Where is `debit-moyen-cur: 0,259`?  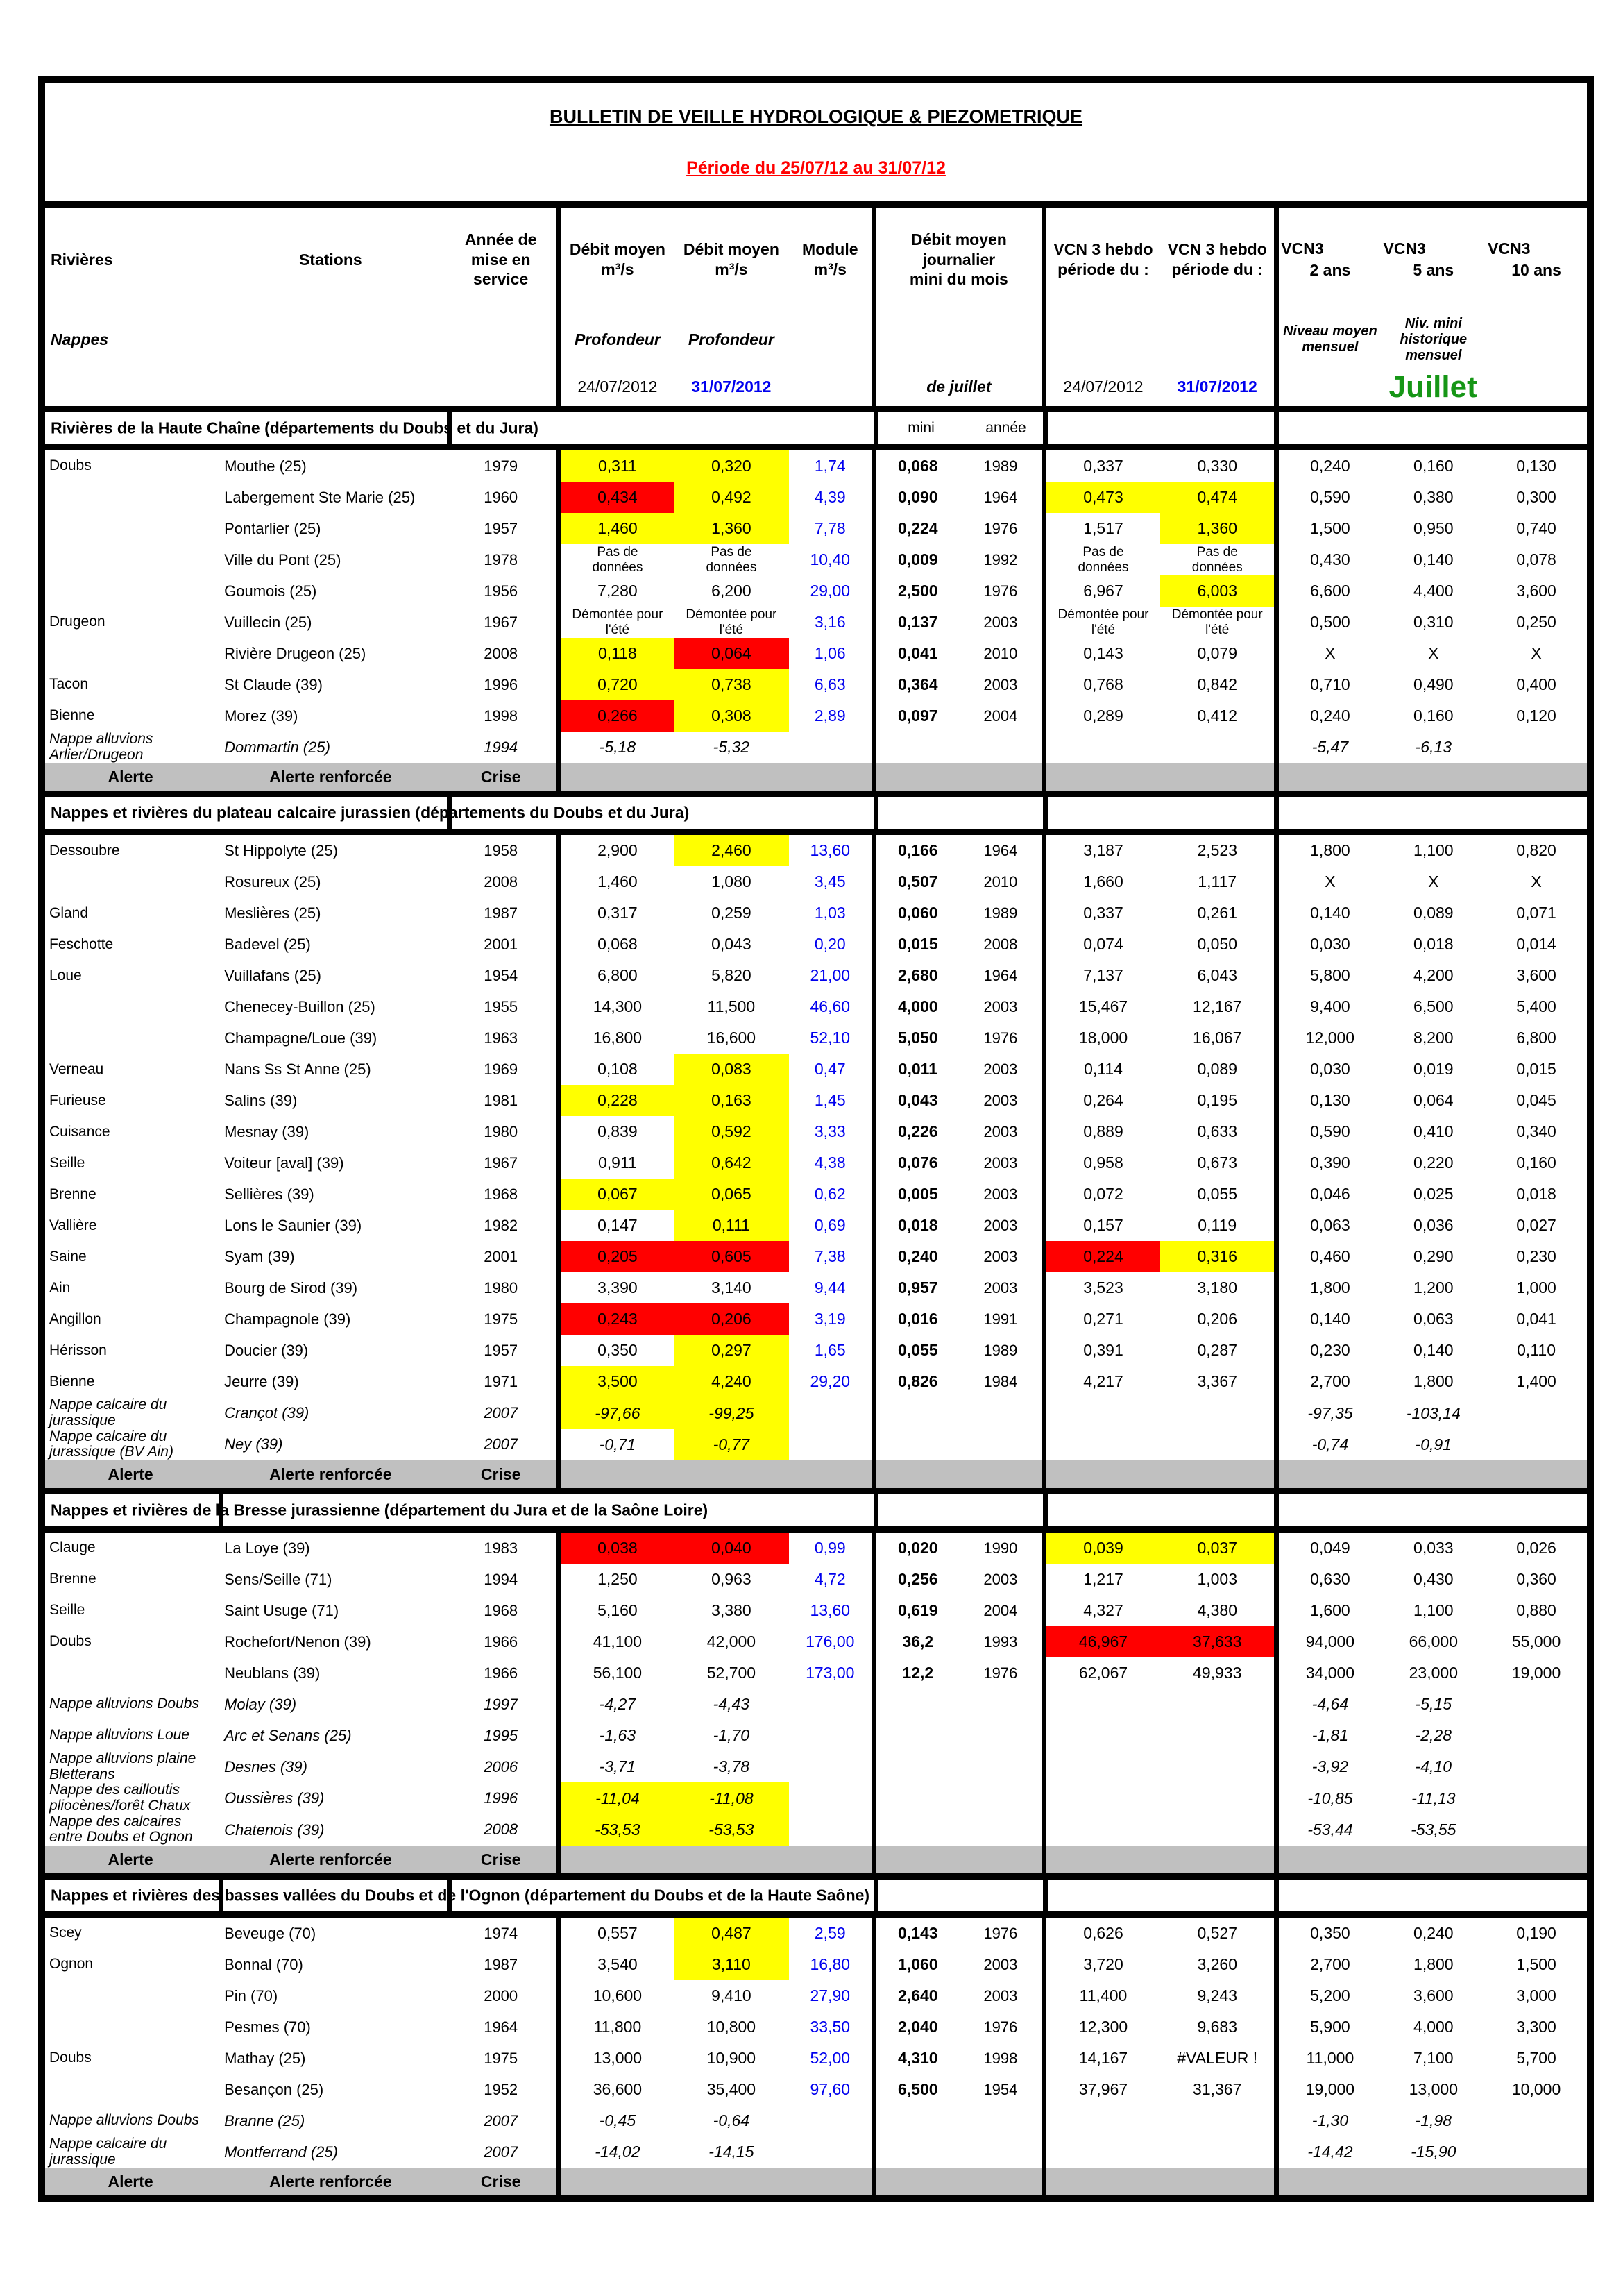 debit-moyen-cur: 0,259 is located at coordinates (731, 913).